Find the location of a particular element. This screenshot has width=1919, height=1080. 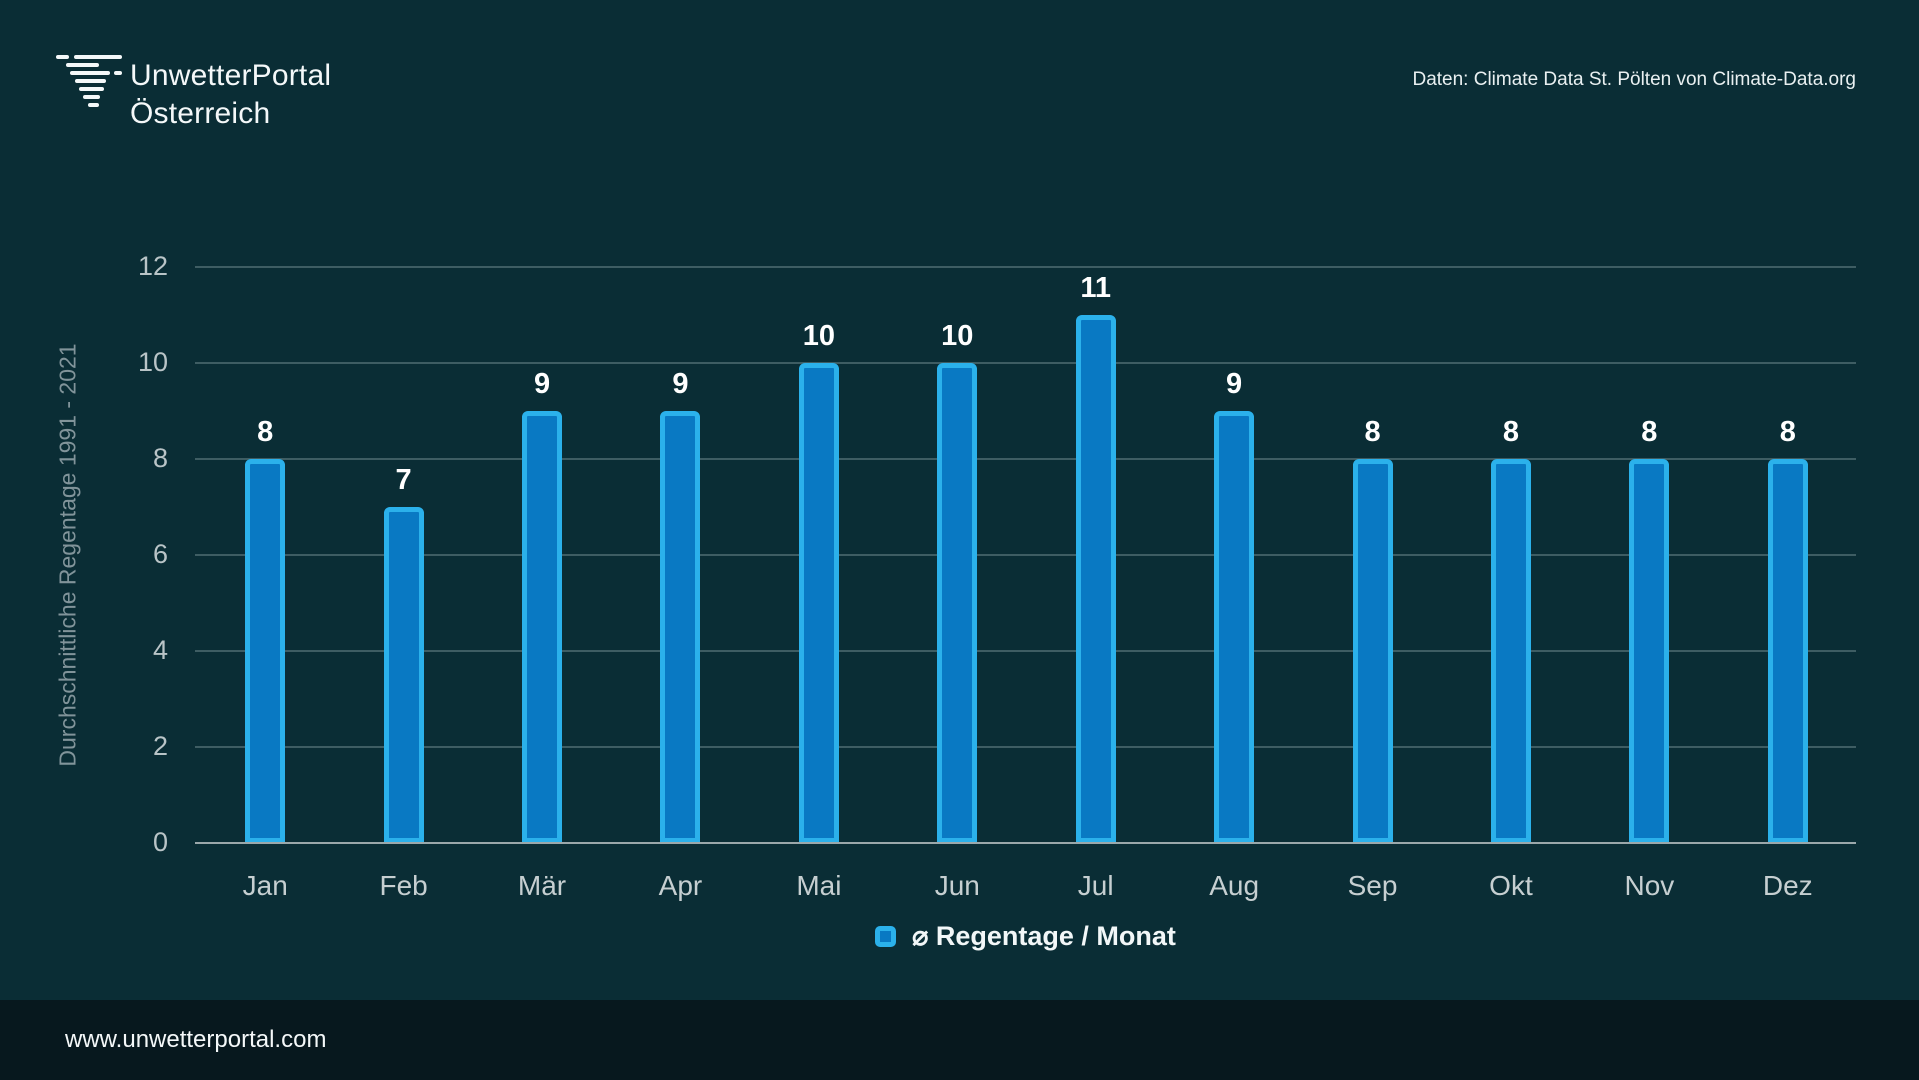

brand-name: UnwetterPortal Österreich is located at coordinates (230, 95).